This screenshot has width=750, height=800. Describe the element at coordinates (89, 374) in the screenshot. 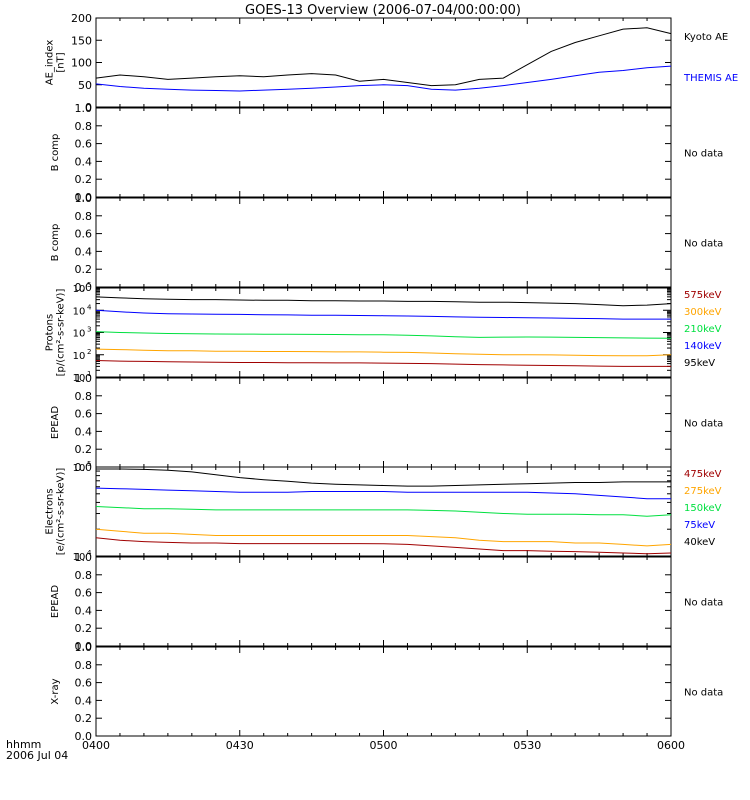

I see `y-tick-exponent: 1` at that location.